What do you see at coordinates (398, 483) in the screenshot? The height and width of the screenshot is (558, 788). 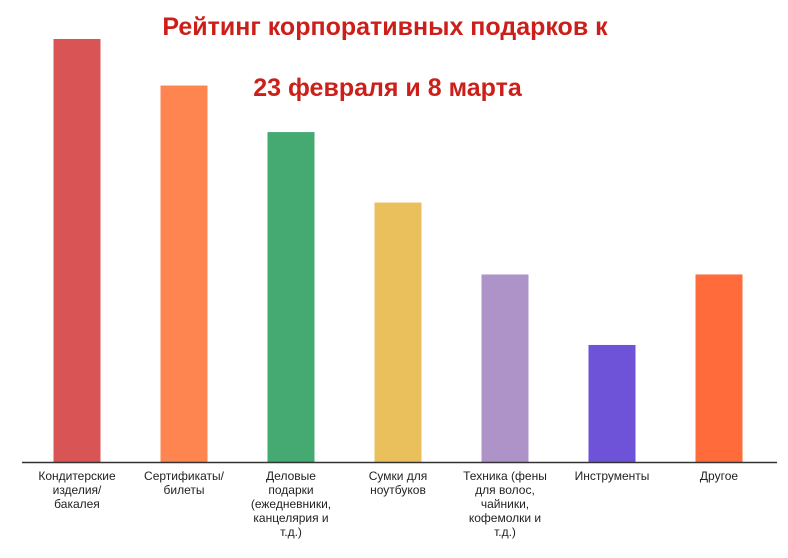 I see `category-label-4: Сумки для ноутбуков` at bounding box center [398, 483].